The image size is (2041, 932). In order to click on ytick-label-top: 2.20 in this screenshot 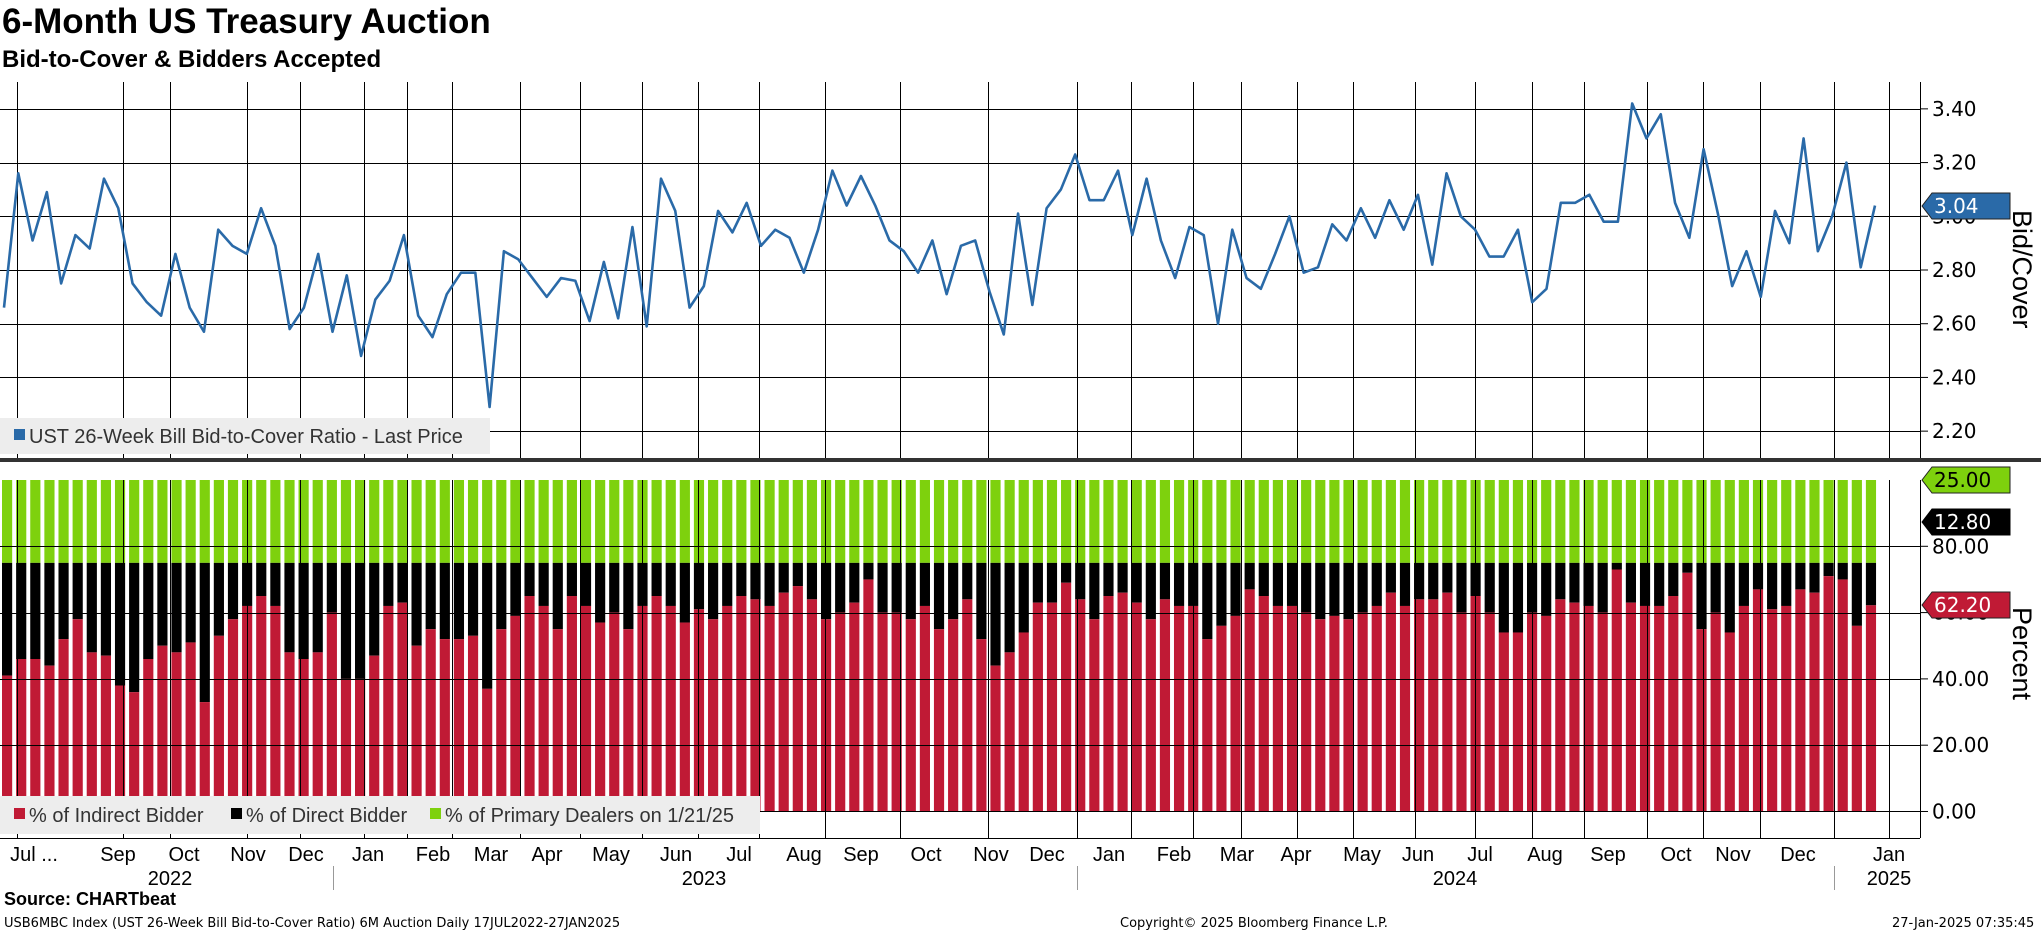, I will do `click(1954, 431)`.